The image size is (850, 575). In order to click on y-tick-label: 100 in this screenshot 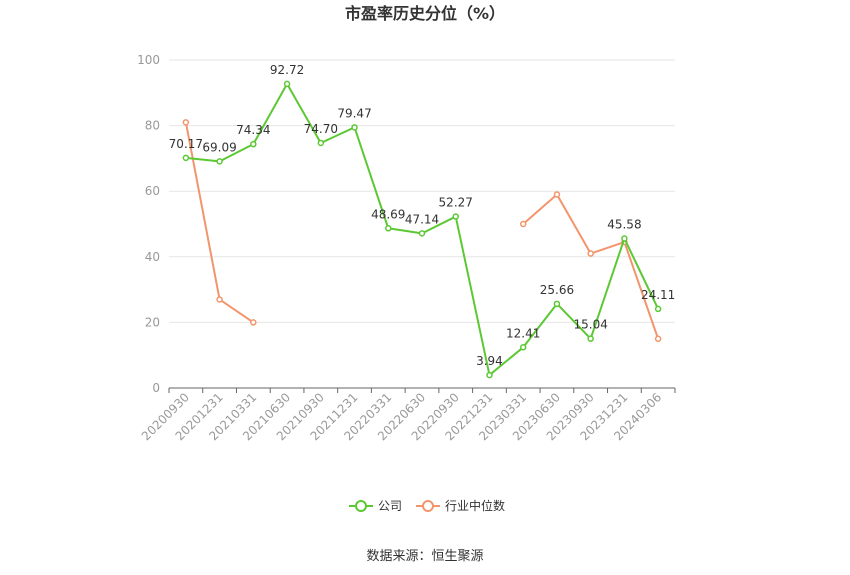, I will do `click(148, 60)`.